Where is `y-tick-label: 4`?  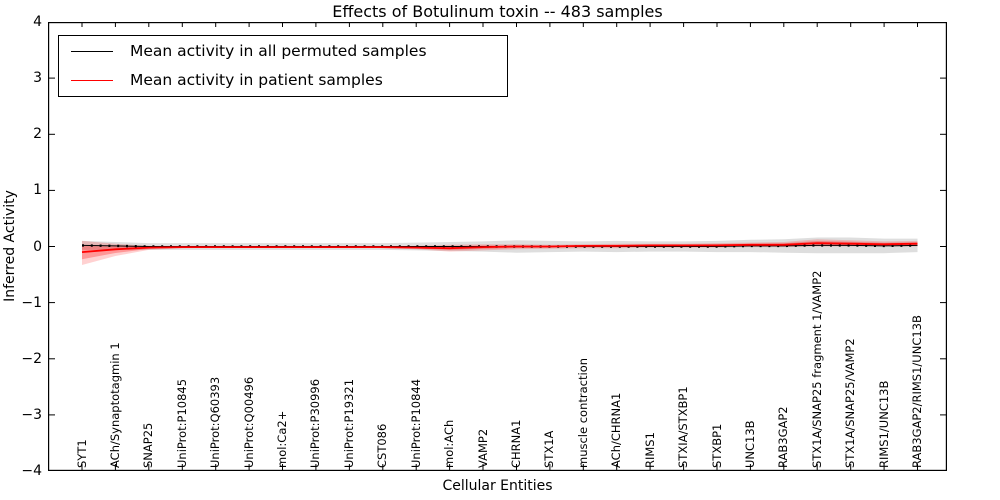
y-tick-label: 4 is located at coordinates (37, 22).